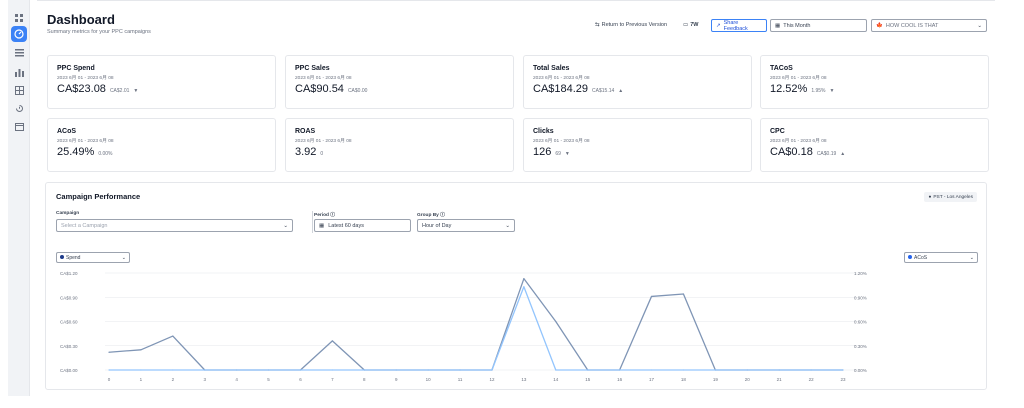  What do you see at coordinates (93, 257) in the screenshot?
I see `left-metric-select: Spend ⌄` at bounding box center [93, 257].